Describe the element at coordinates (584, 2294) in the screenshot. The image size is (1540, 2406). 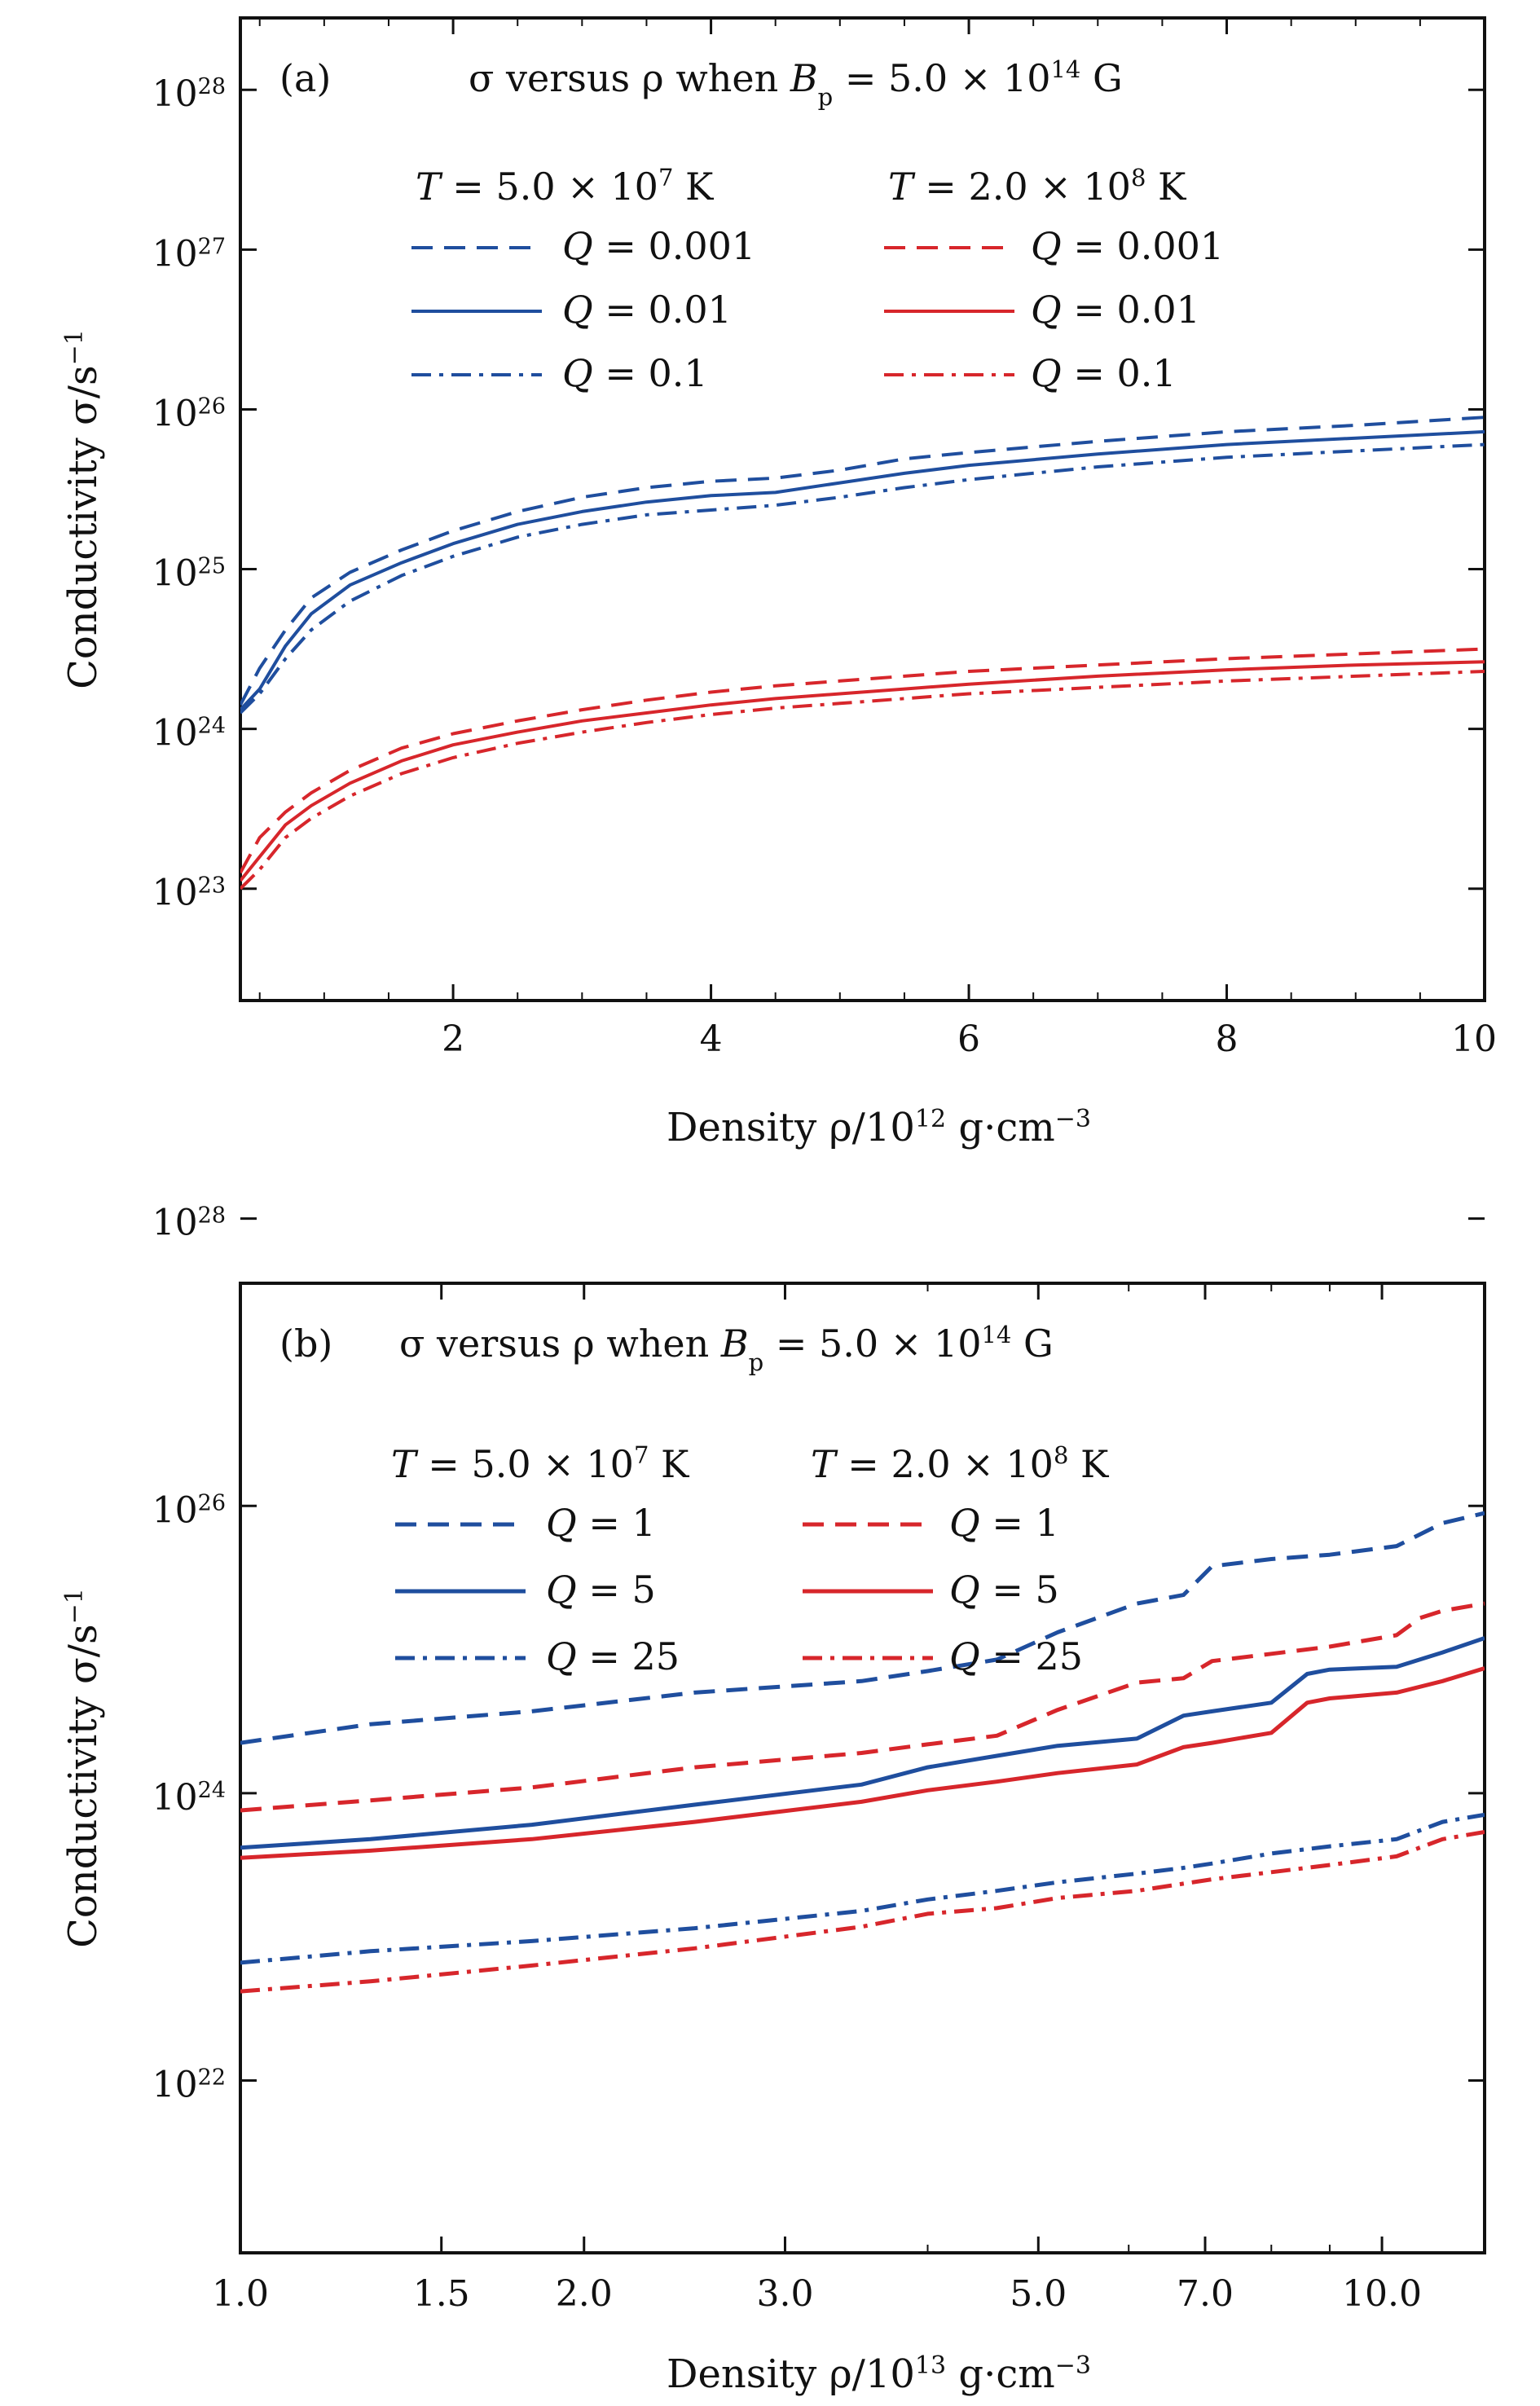
I see `x-tick-label: 2.0` at that location.